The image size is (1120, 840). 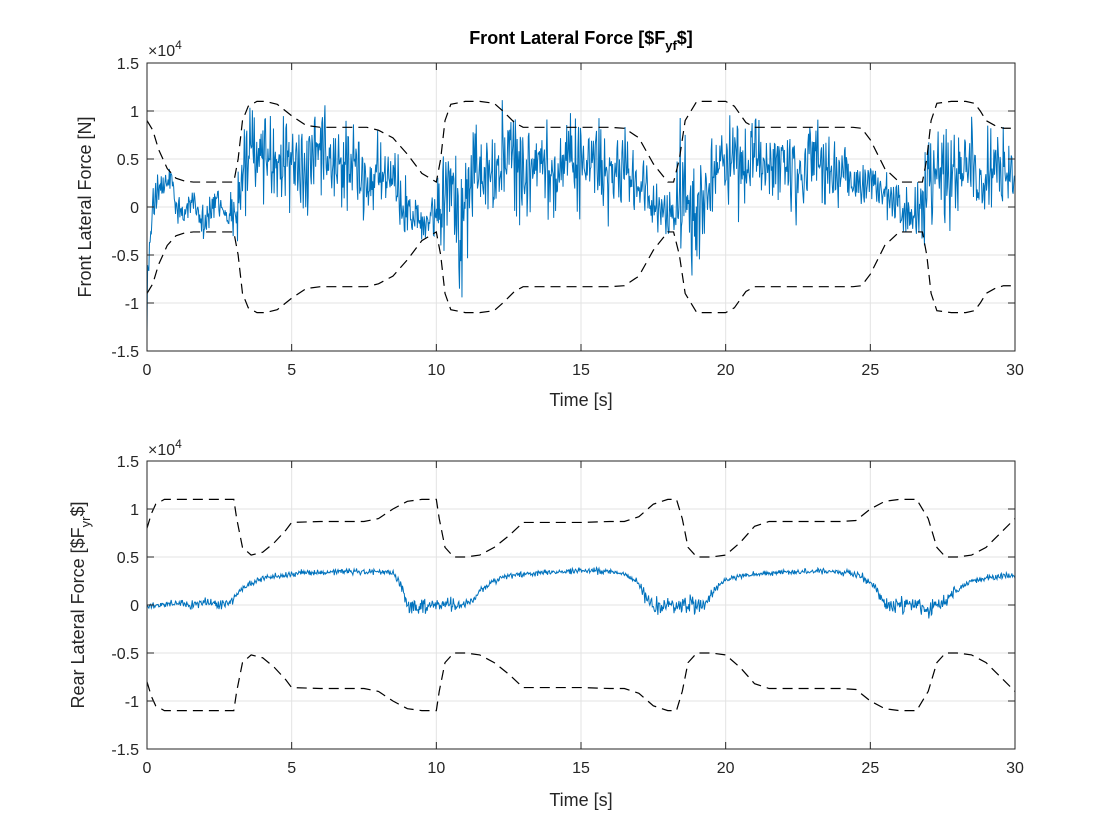 What do you see at coordinates (580, 400) in the screenshot?
I see `x-axis-label-top: Time [s]` at bounding box center [580, 400].